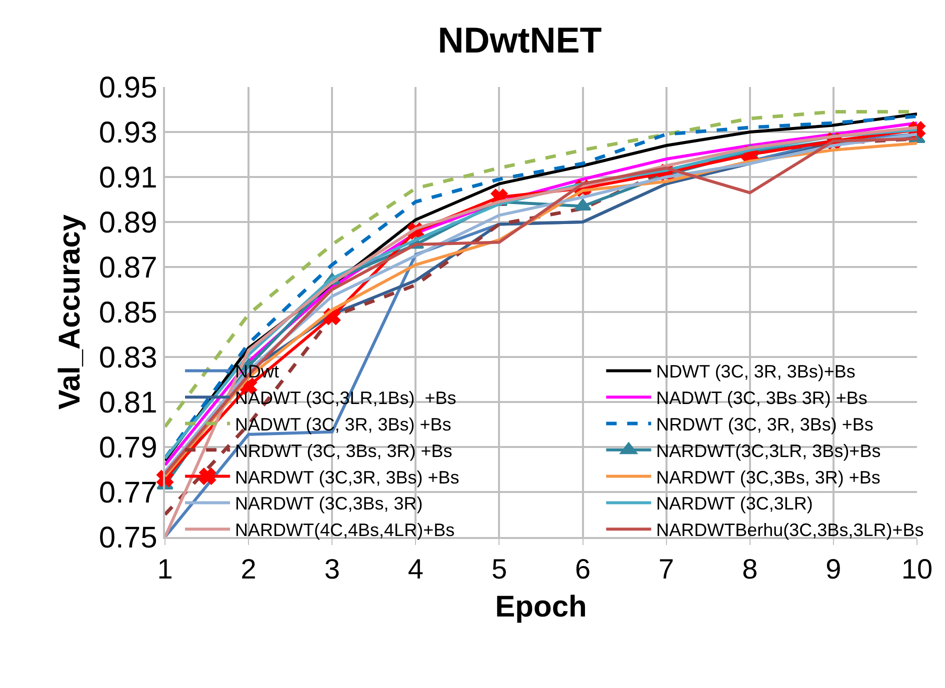  What do you see at coordinates (128, 448) in the screenshot?
I see `y-tick-label: 0.79` at bounding box center [128, 448].